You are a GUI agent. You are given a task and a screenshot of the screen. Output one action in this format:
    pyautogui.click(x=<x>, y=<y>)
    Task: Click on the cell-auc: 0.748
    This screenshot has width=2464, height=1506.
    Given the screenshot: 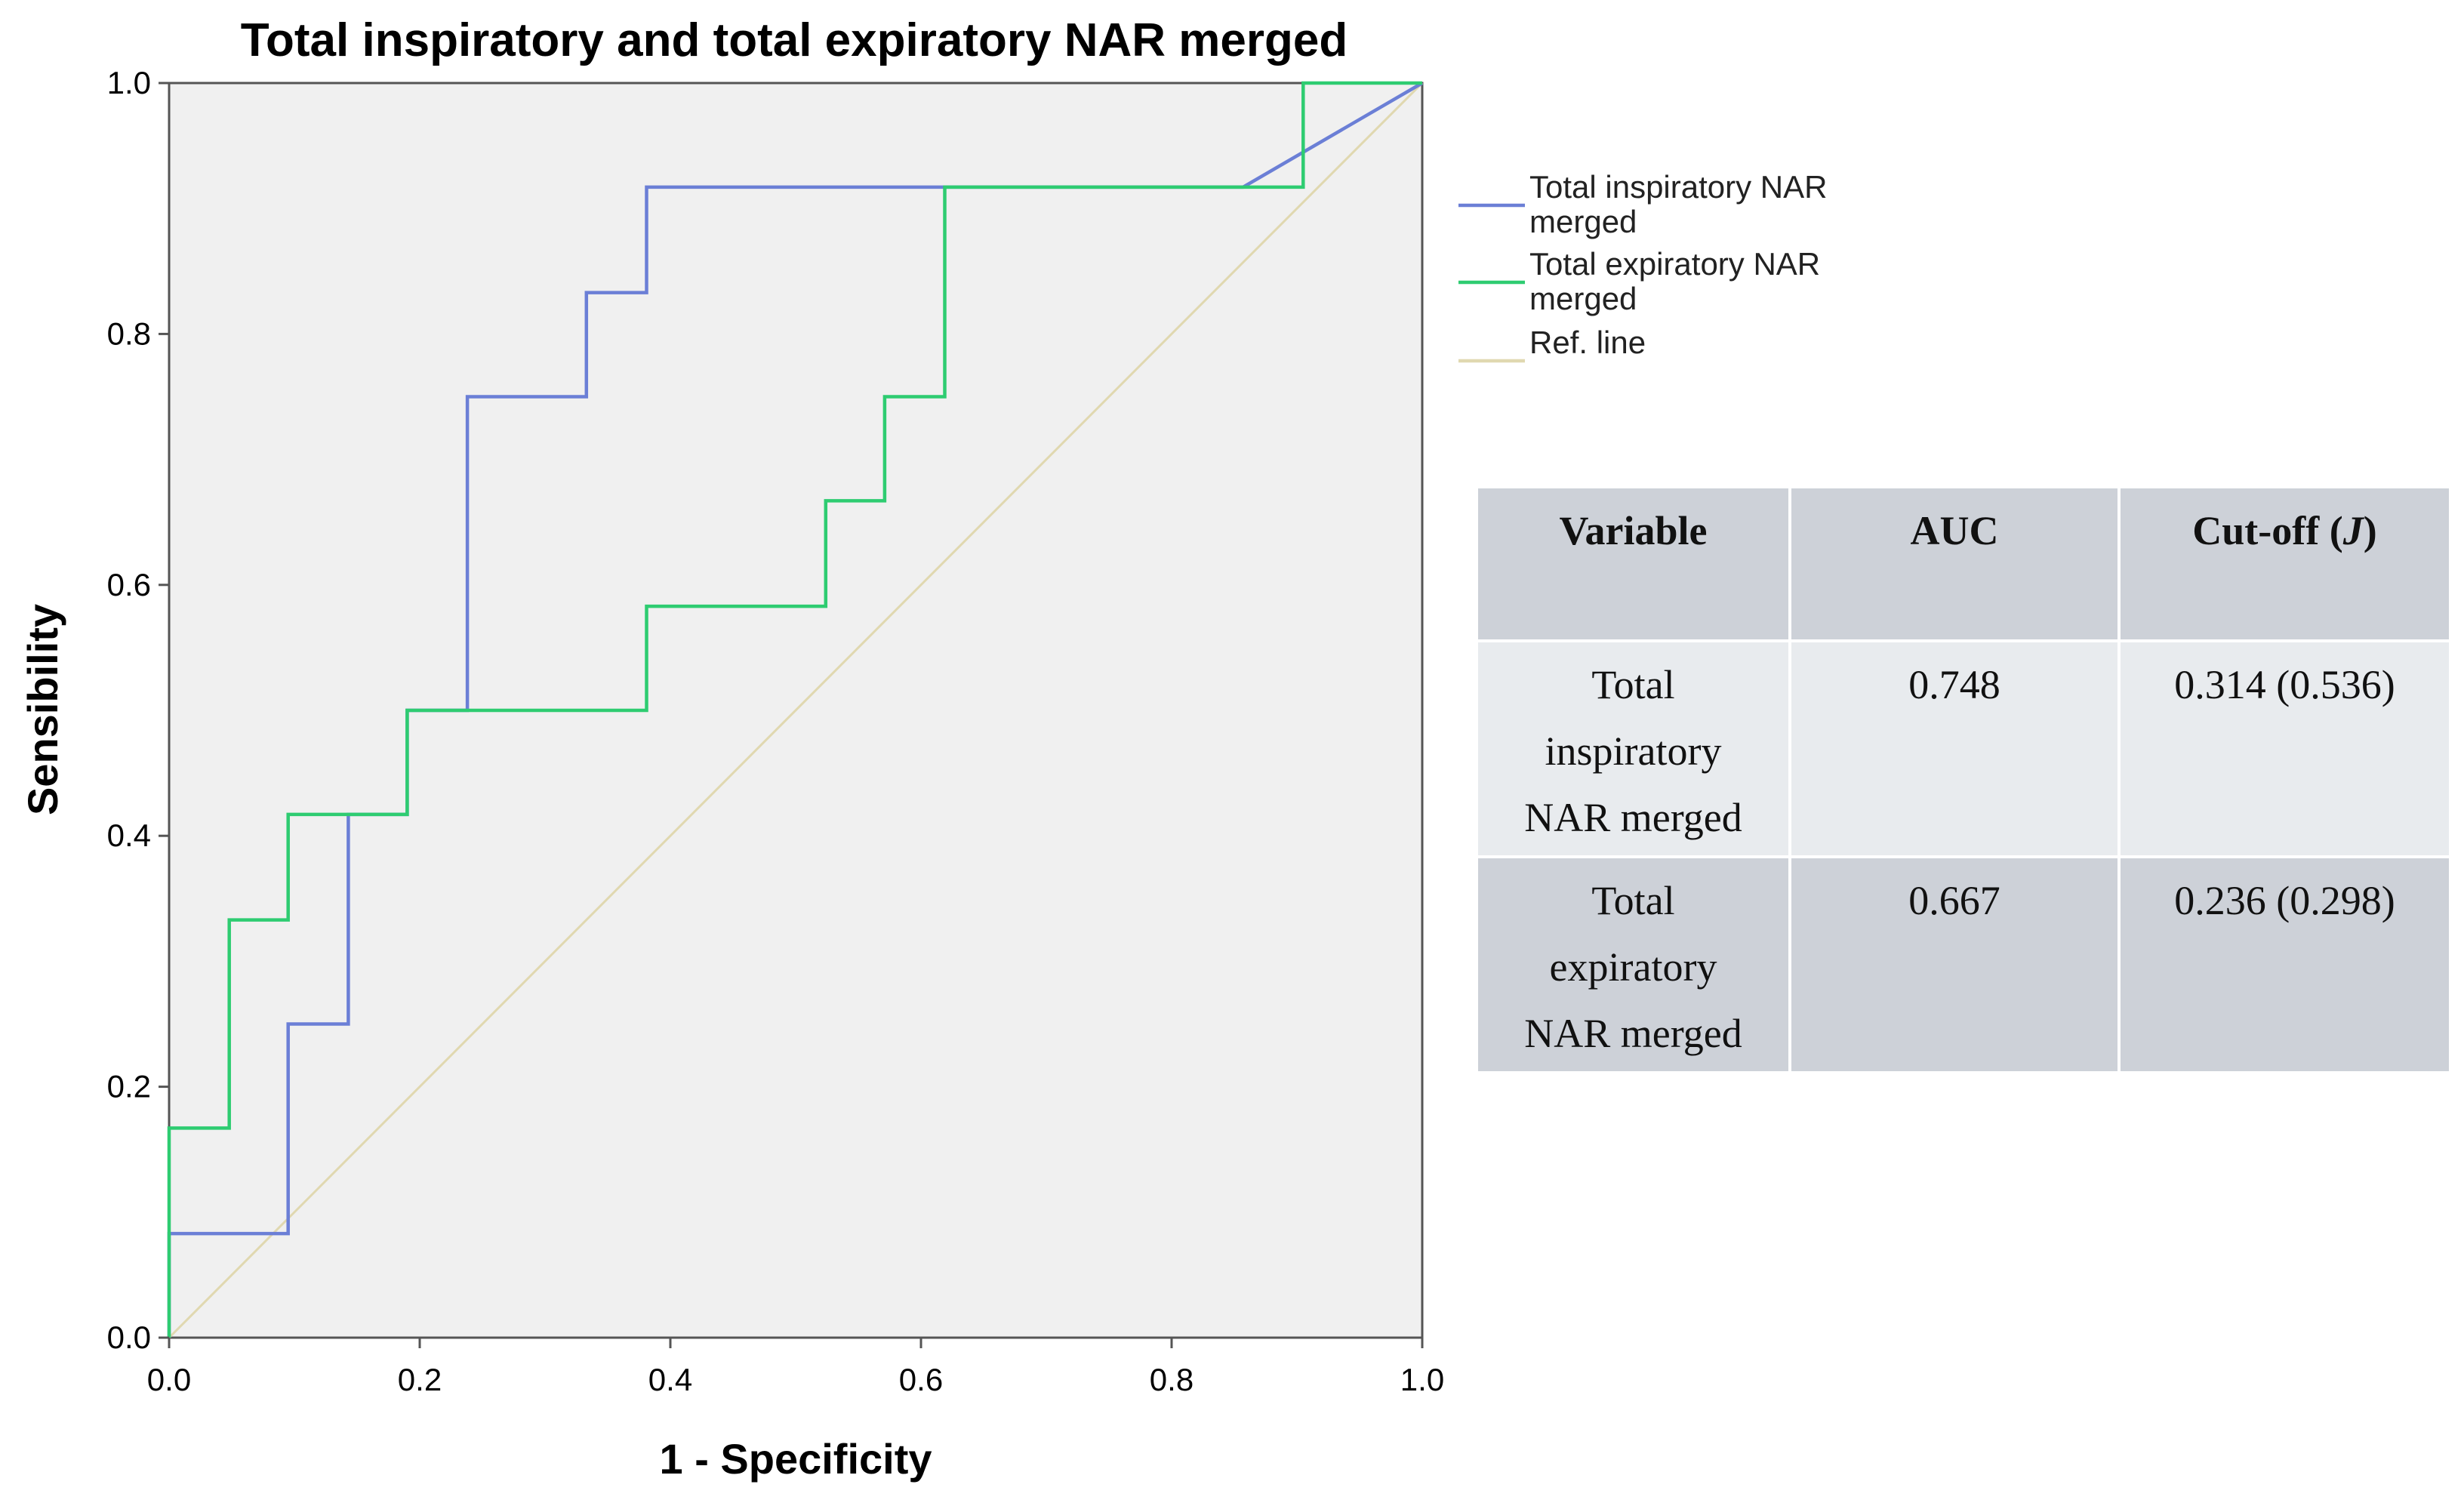 What is the action you would take?
    pyautogui.click(x=1954, y=748)
    